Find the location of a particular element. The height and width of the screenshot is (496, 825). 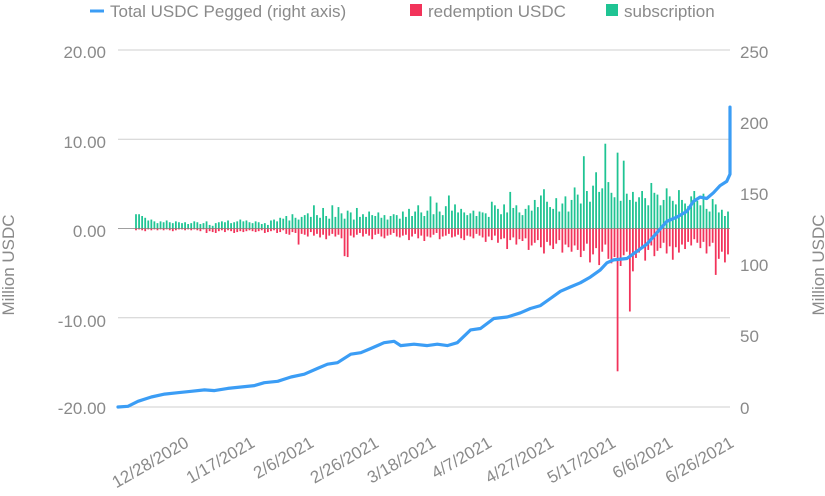

y-left-tick-label: 20.00 is located at coordinates (84, 52).